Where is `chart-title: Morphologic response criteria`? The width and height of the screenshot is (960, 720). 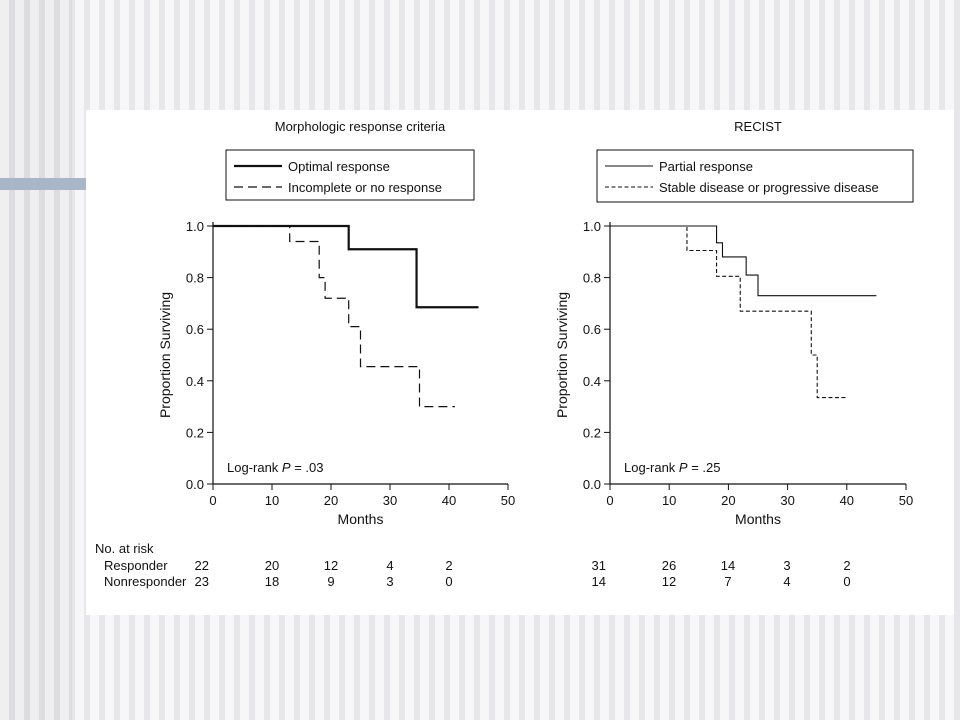
chart-title: Morphologic response criteria is located at coordinates (360, 126).